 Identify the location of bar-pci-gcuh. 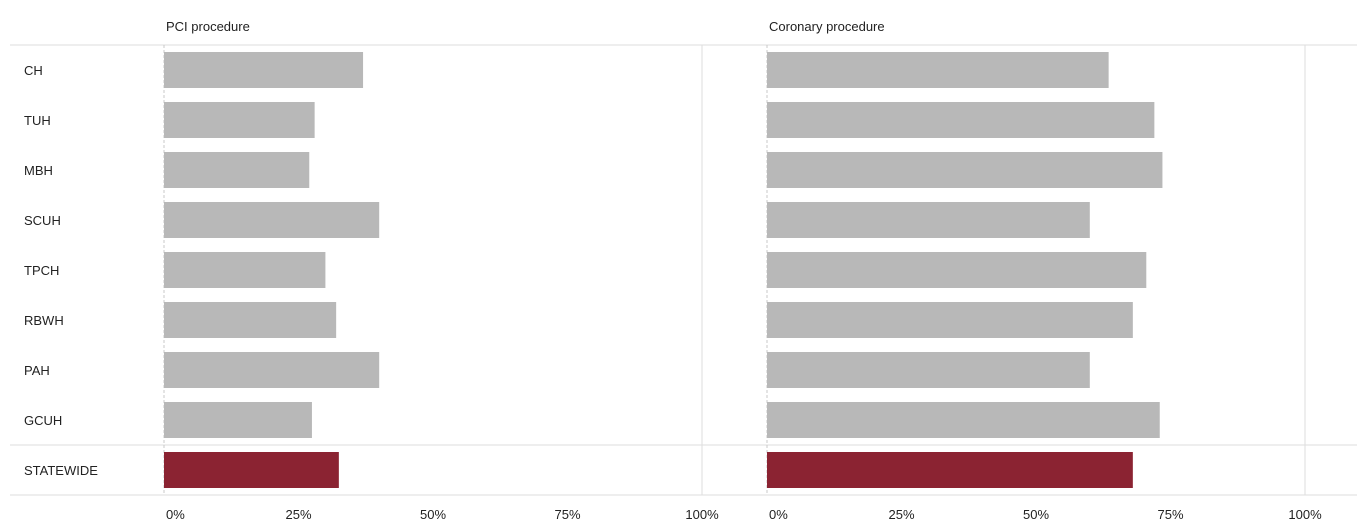
(238, 420).